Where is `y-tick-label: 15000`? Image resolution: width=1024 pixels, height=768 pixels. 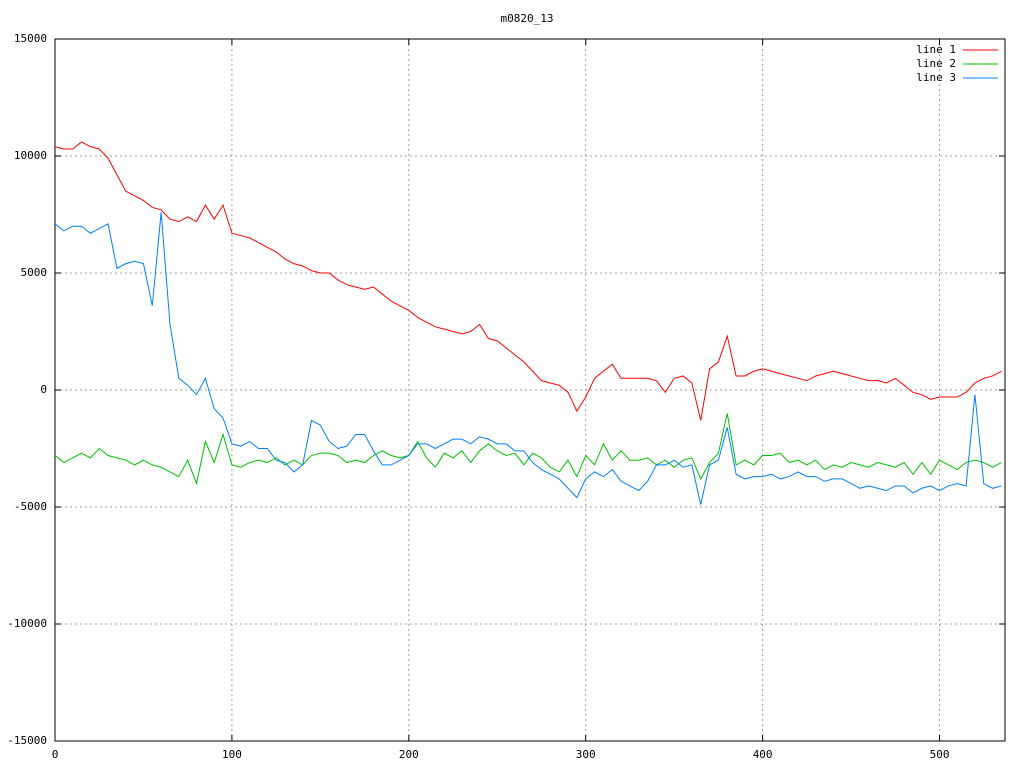 y-tick-label: 15000 is located at coordinates (30, 38).